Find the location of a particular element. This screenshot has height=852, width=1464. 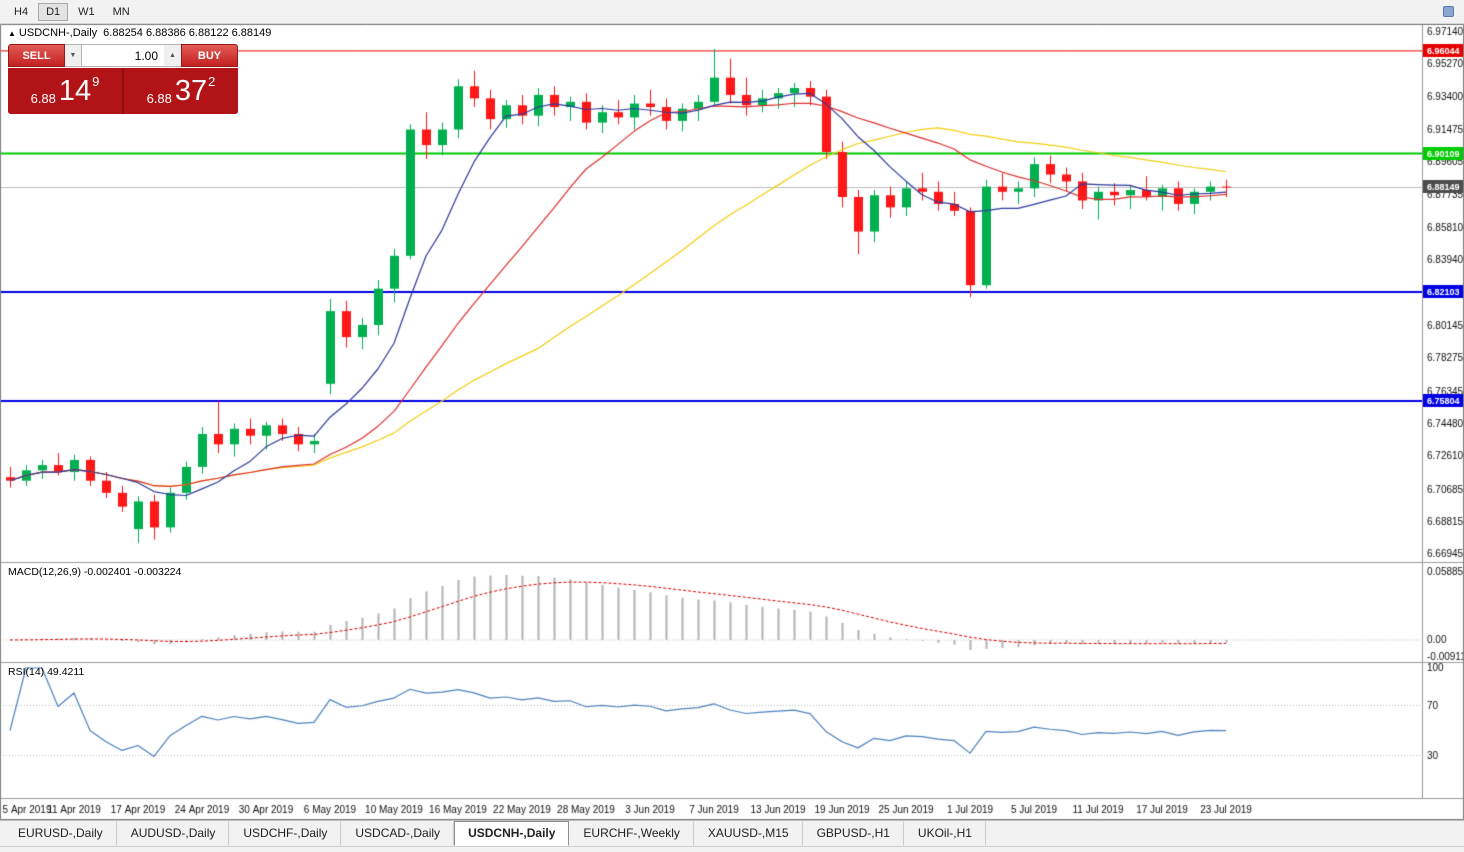

chart-ohlc-values: 6.88254 6.88386 6.88122 6.88149 is located at coordinates (187, 33).